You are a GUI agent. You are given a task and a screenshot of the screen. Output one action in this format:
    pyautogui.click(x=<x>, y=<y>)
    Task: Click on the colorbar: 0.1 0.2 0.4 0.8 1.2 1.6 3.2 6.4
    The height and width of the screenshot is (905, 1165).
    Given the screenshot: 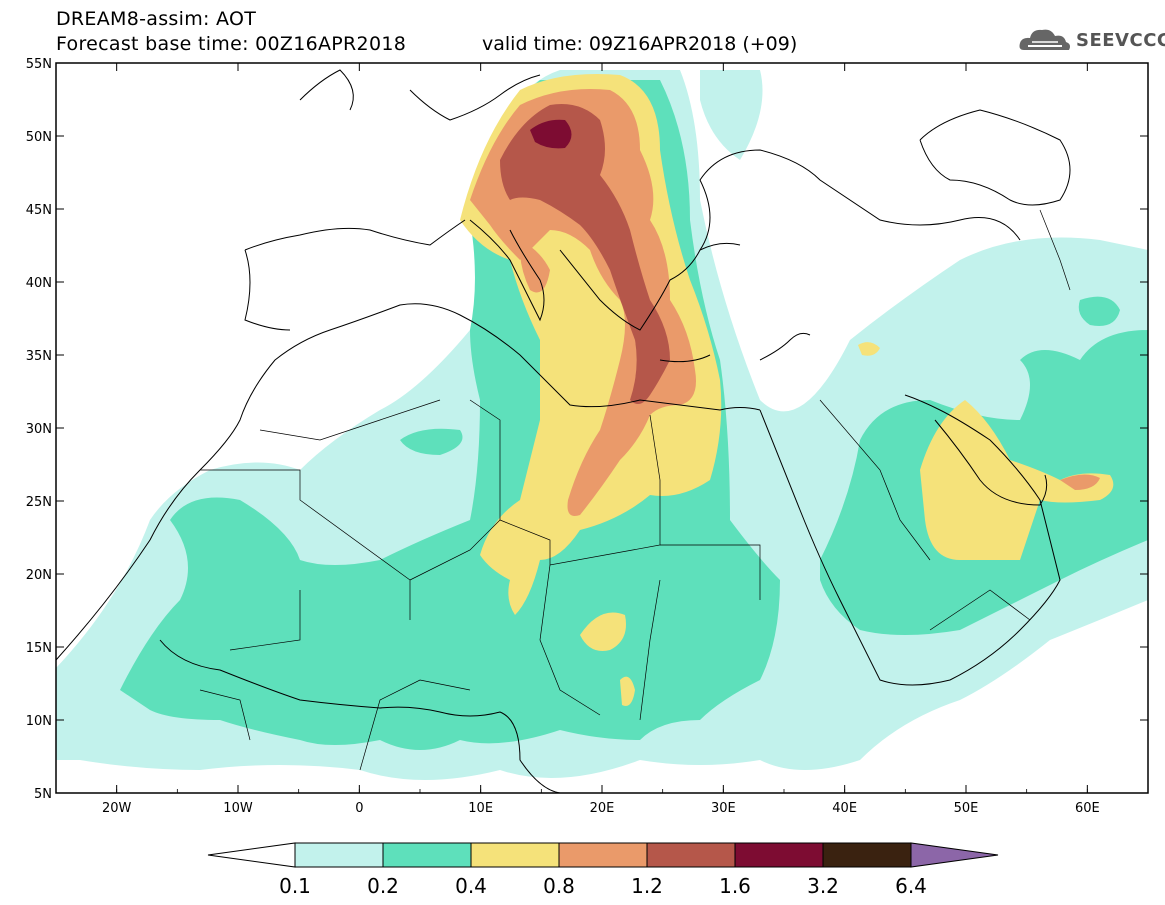 What is the action you would take?
    pyautogui.click(x=603, y=870)
    